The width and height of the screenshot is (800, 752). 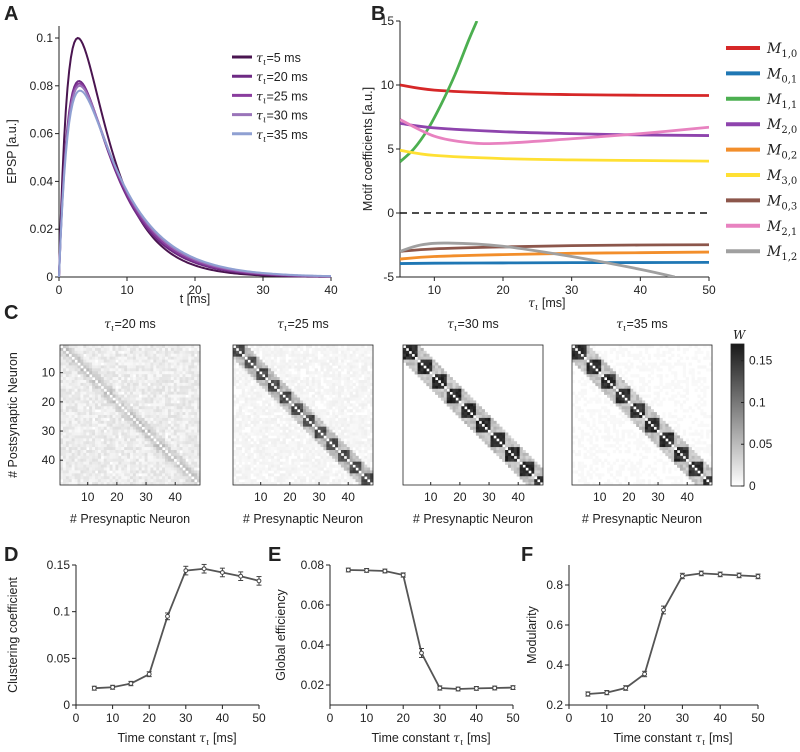 What do you see at coordinates (439, 92) in the screenshot?
I see `panel-b-series-line` at bounding box center [439, 92].